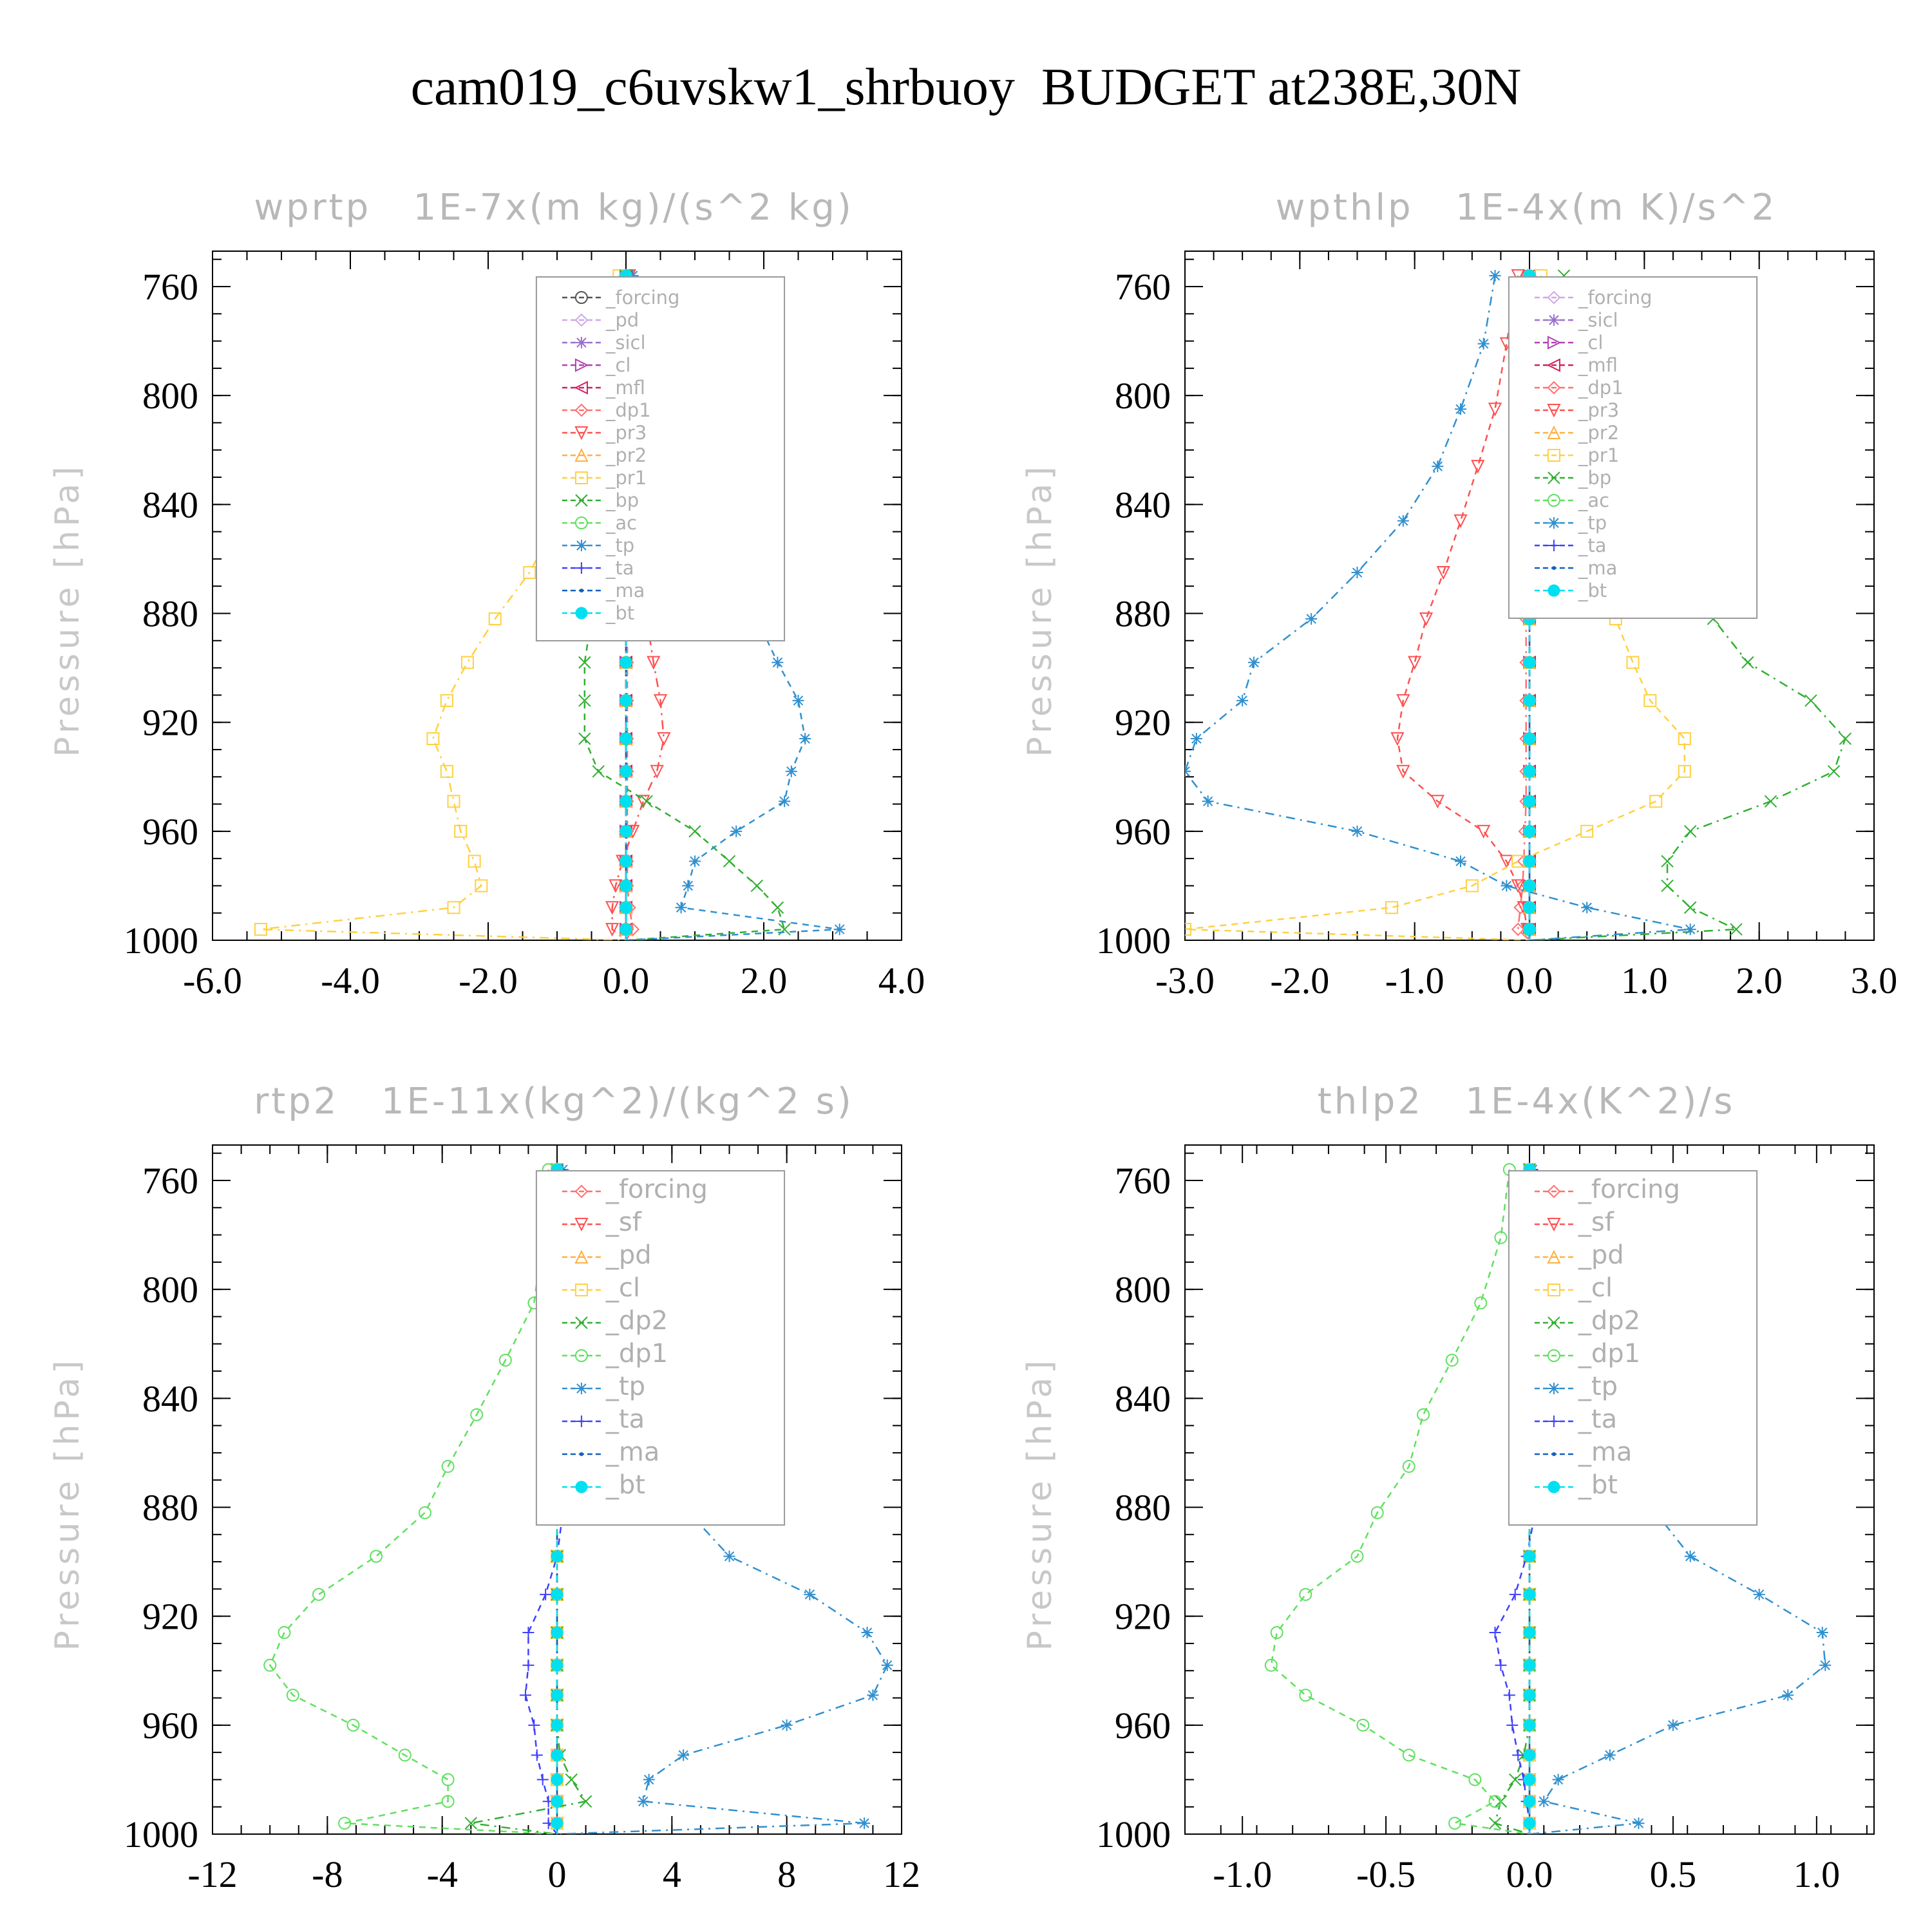 The height and width of the screenshot is (1932, 1932). What do you see at coordinates (1601, 388) in the screenshot?
I see `legend-label: _dp1` at bounding box center [1601, 388].